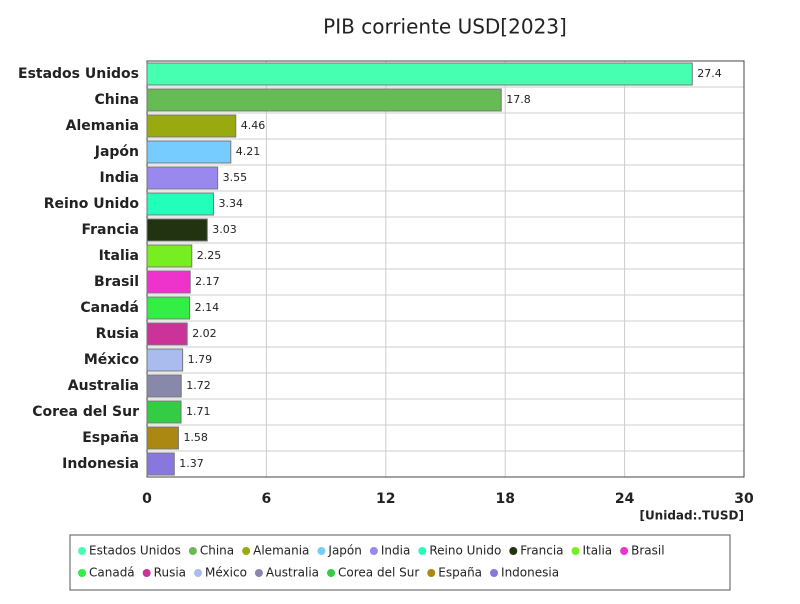 This screenshot has height=604, width=800. Describe the element at coordinates (541, 551) in the screenshot. I see `legend-label: Francia` at that location.